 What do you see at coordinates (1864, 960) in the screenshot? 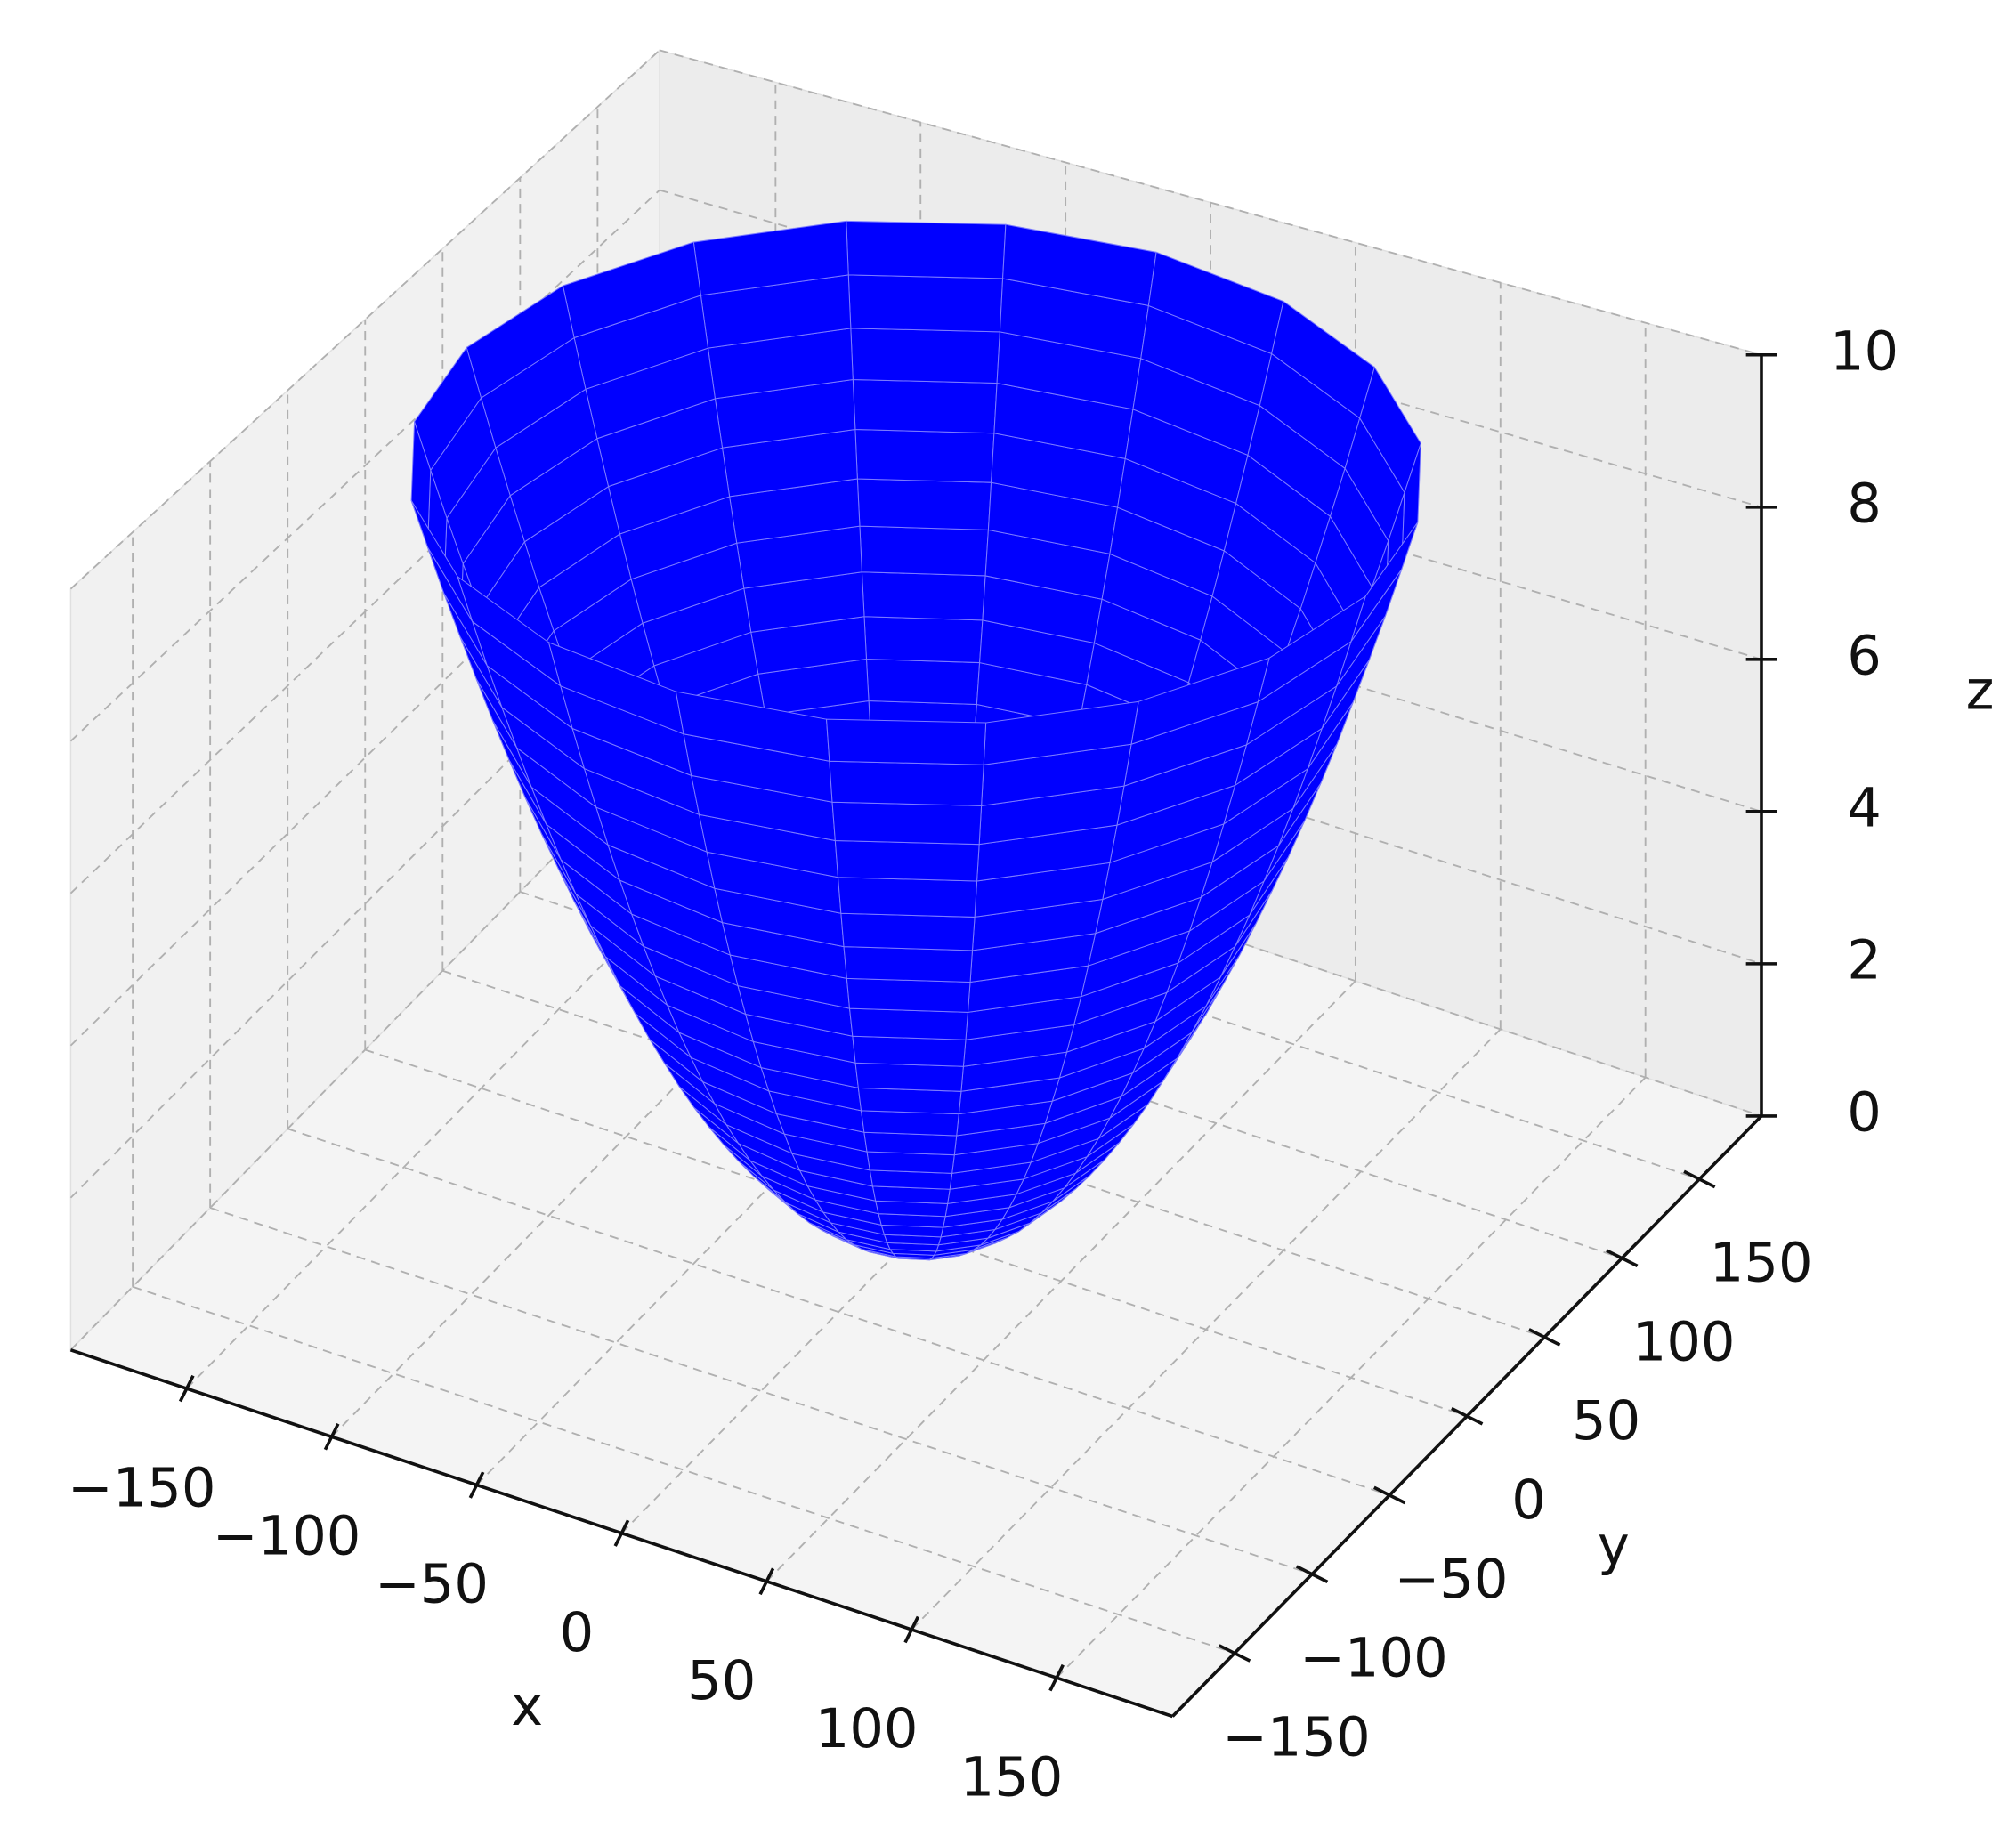
I see `tick-label: 2` at bounding box center [1864, 960].